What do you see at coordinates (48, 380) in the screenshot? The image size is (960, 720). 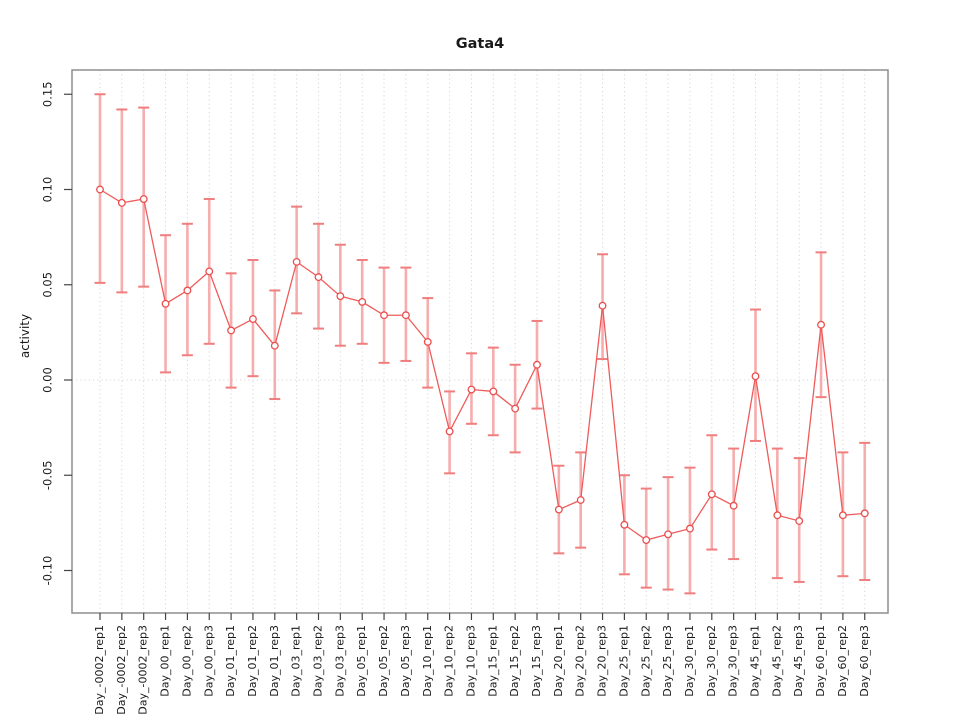 I see `y-tick-label: 0.00` at bounding box center [48, 380].